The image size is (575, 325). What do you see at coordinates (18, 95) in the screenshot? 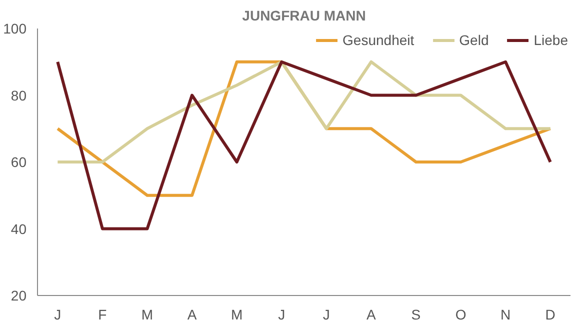
I see `y-tick-label: 80` at bounding box center [18, 95].